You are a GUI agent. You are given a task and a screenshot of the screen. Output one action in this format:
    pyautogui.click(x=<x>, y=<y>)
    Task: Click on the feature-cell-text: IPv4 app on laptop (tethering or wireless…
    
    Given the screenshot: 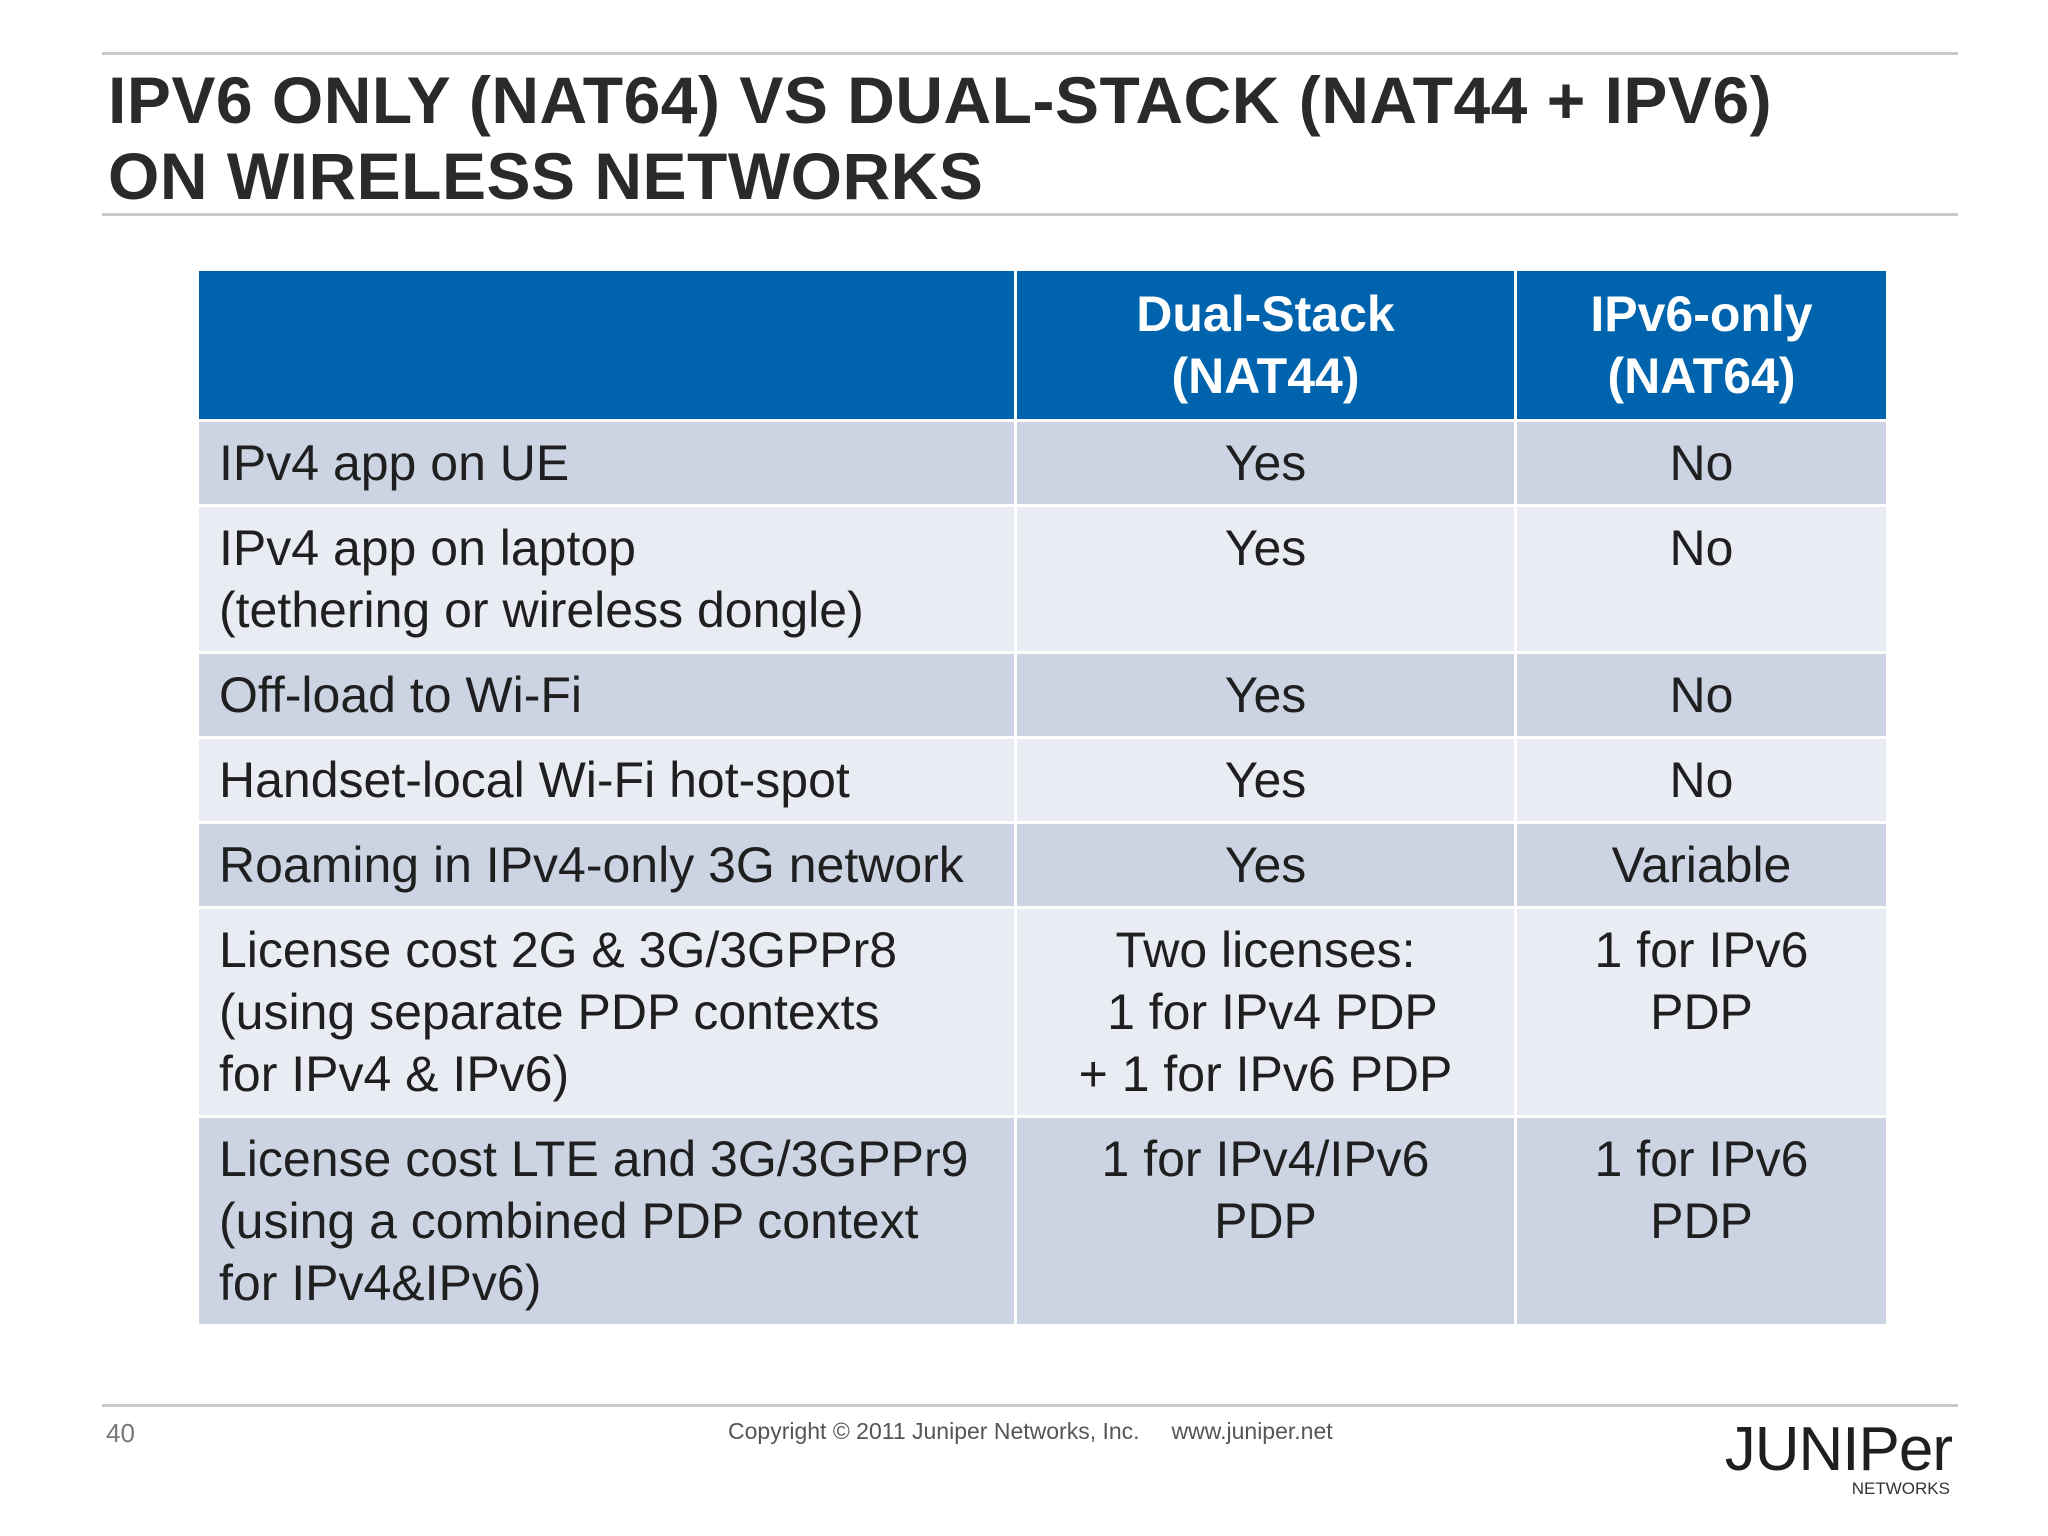 What is the action you would take?
    pyautogui.click(x=541, y=579)
    